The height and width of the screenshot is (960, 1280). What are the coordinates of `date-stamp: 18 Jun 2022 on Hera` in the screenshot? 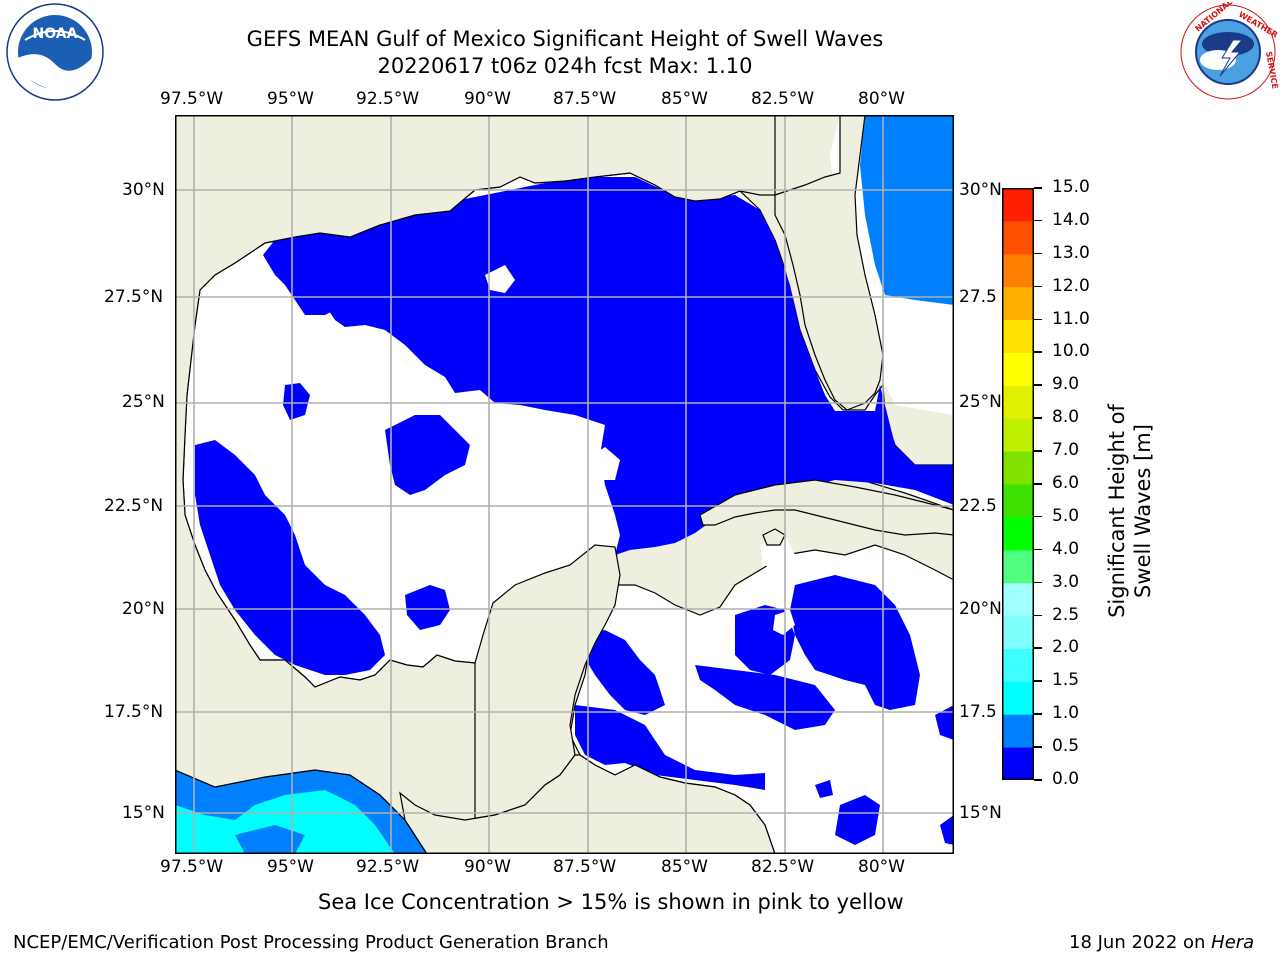 It's located at (1161, 942).